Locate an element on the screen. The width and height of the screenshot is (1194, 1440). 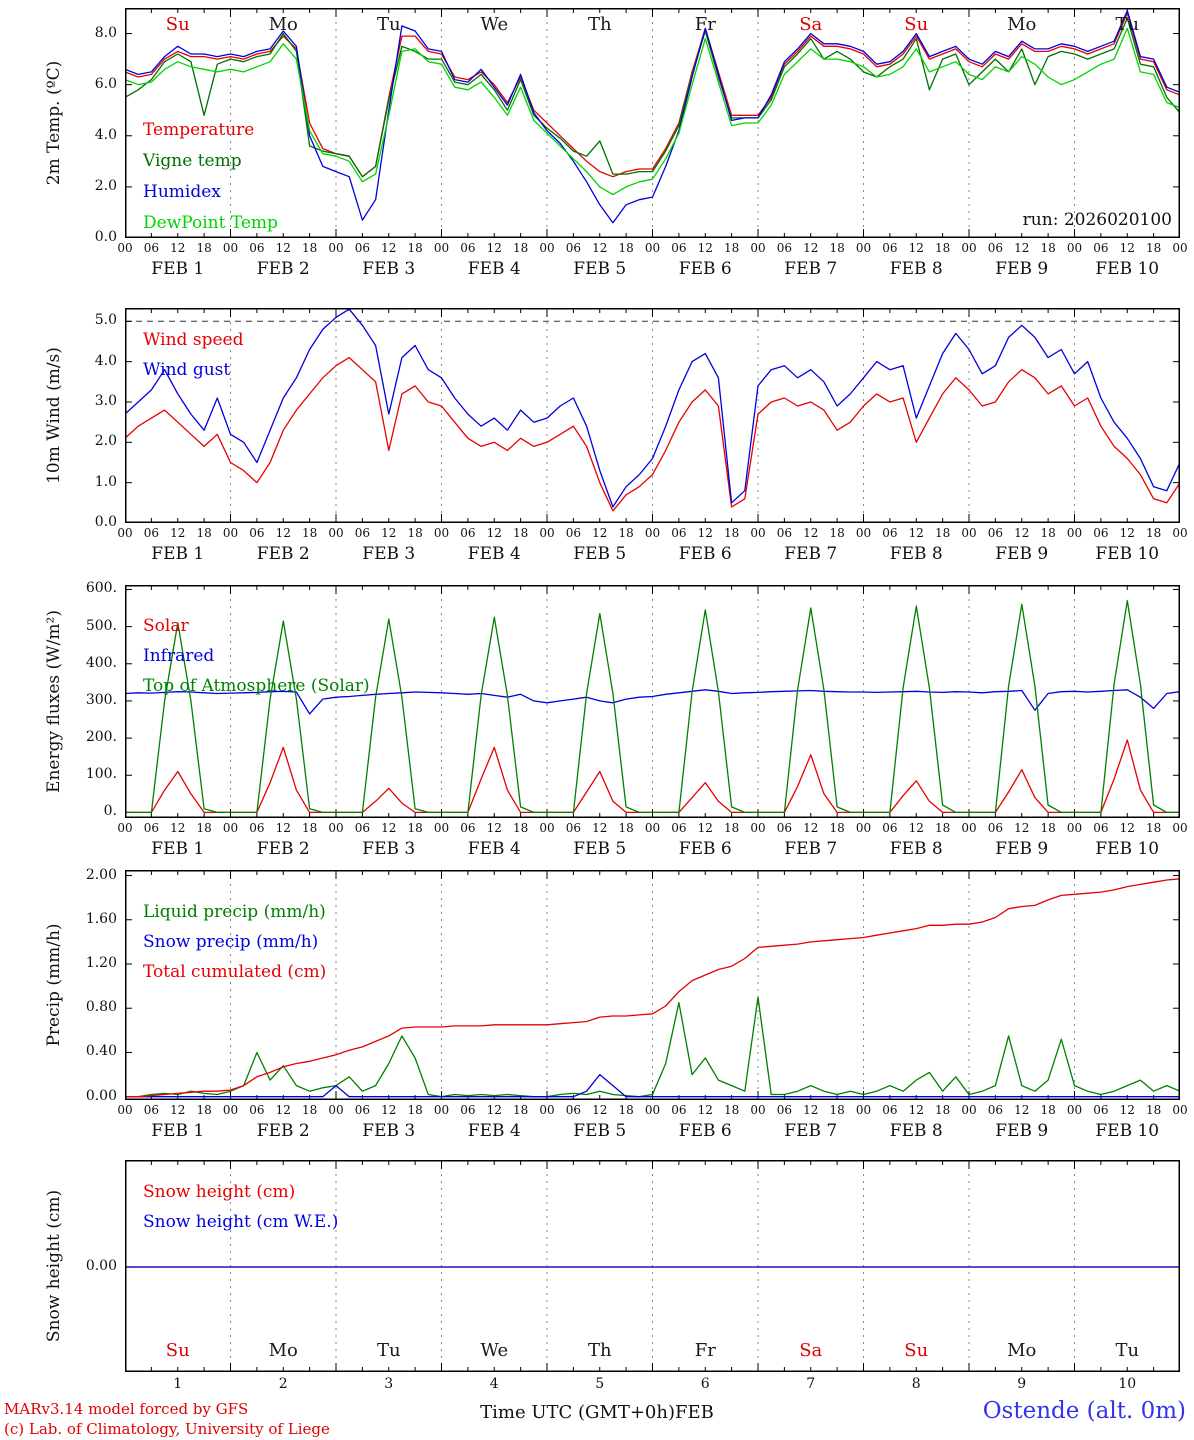
legend-top-of-atmosphere-solar-: Top of Atmosphere (Solar) is located at coordinates (256, 686).